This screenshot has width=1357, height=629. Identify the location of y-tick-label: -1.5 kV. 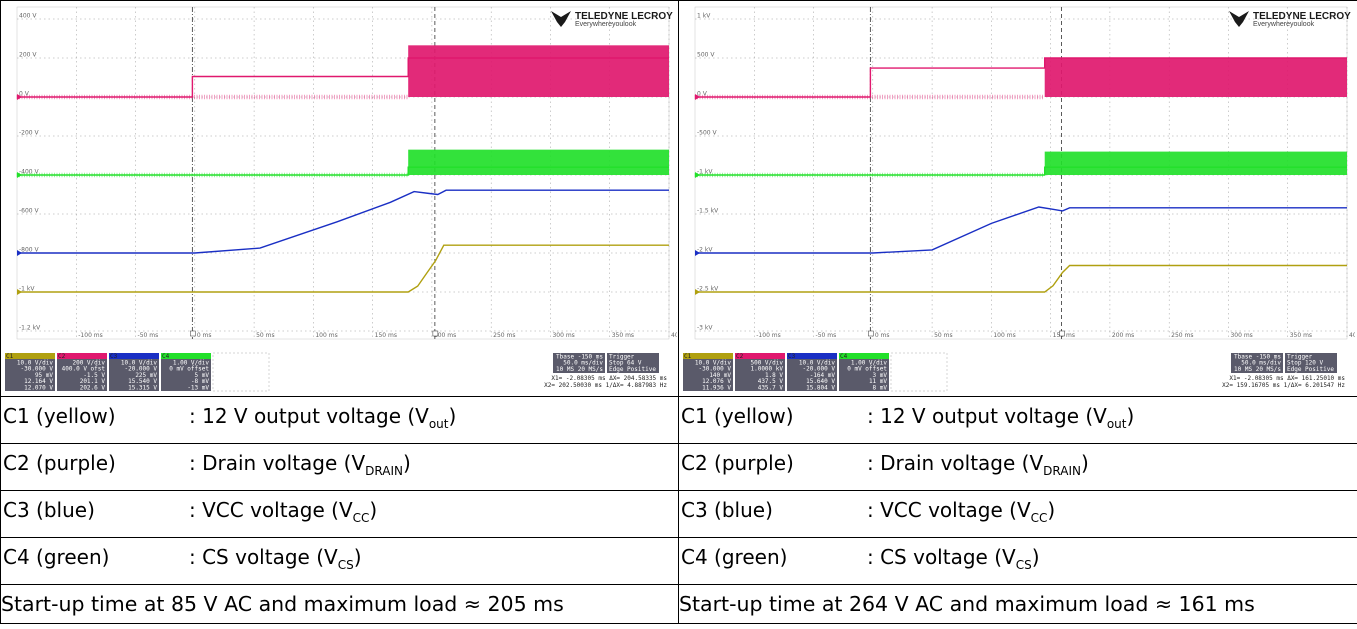
(708, 211).